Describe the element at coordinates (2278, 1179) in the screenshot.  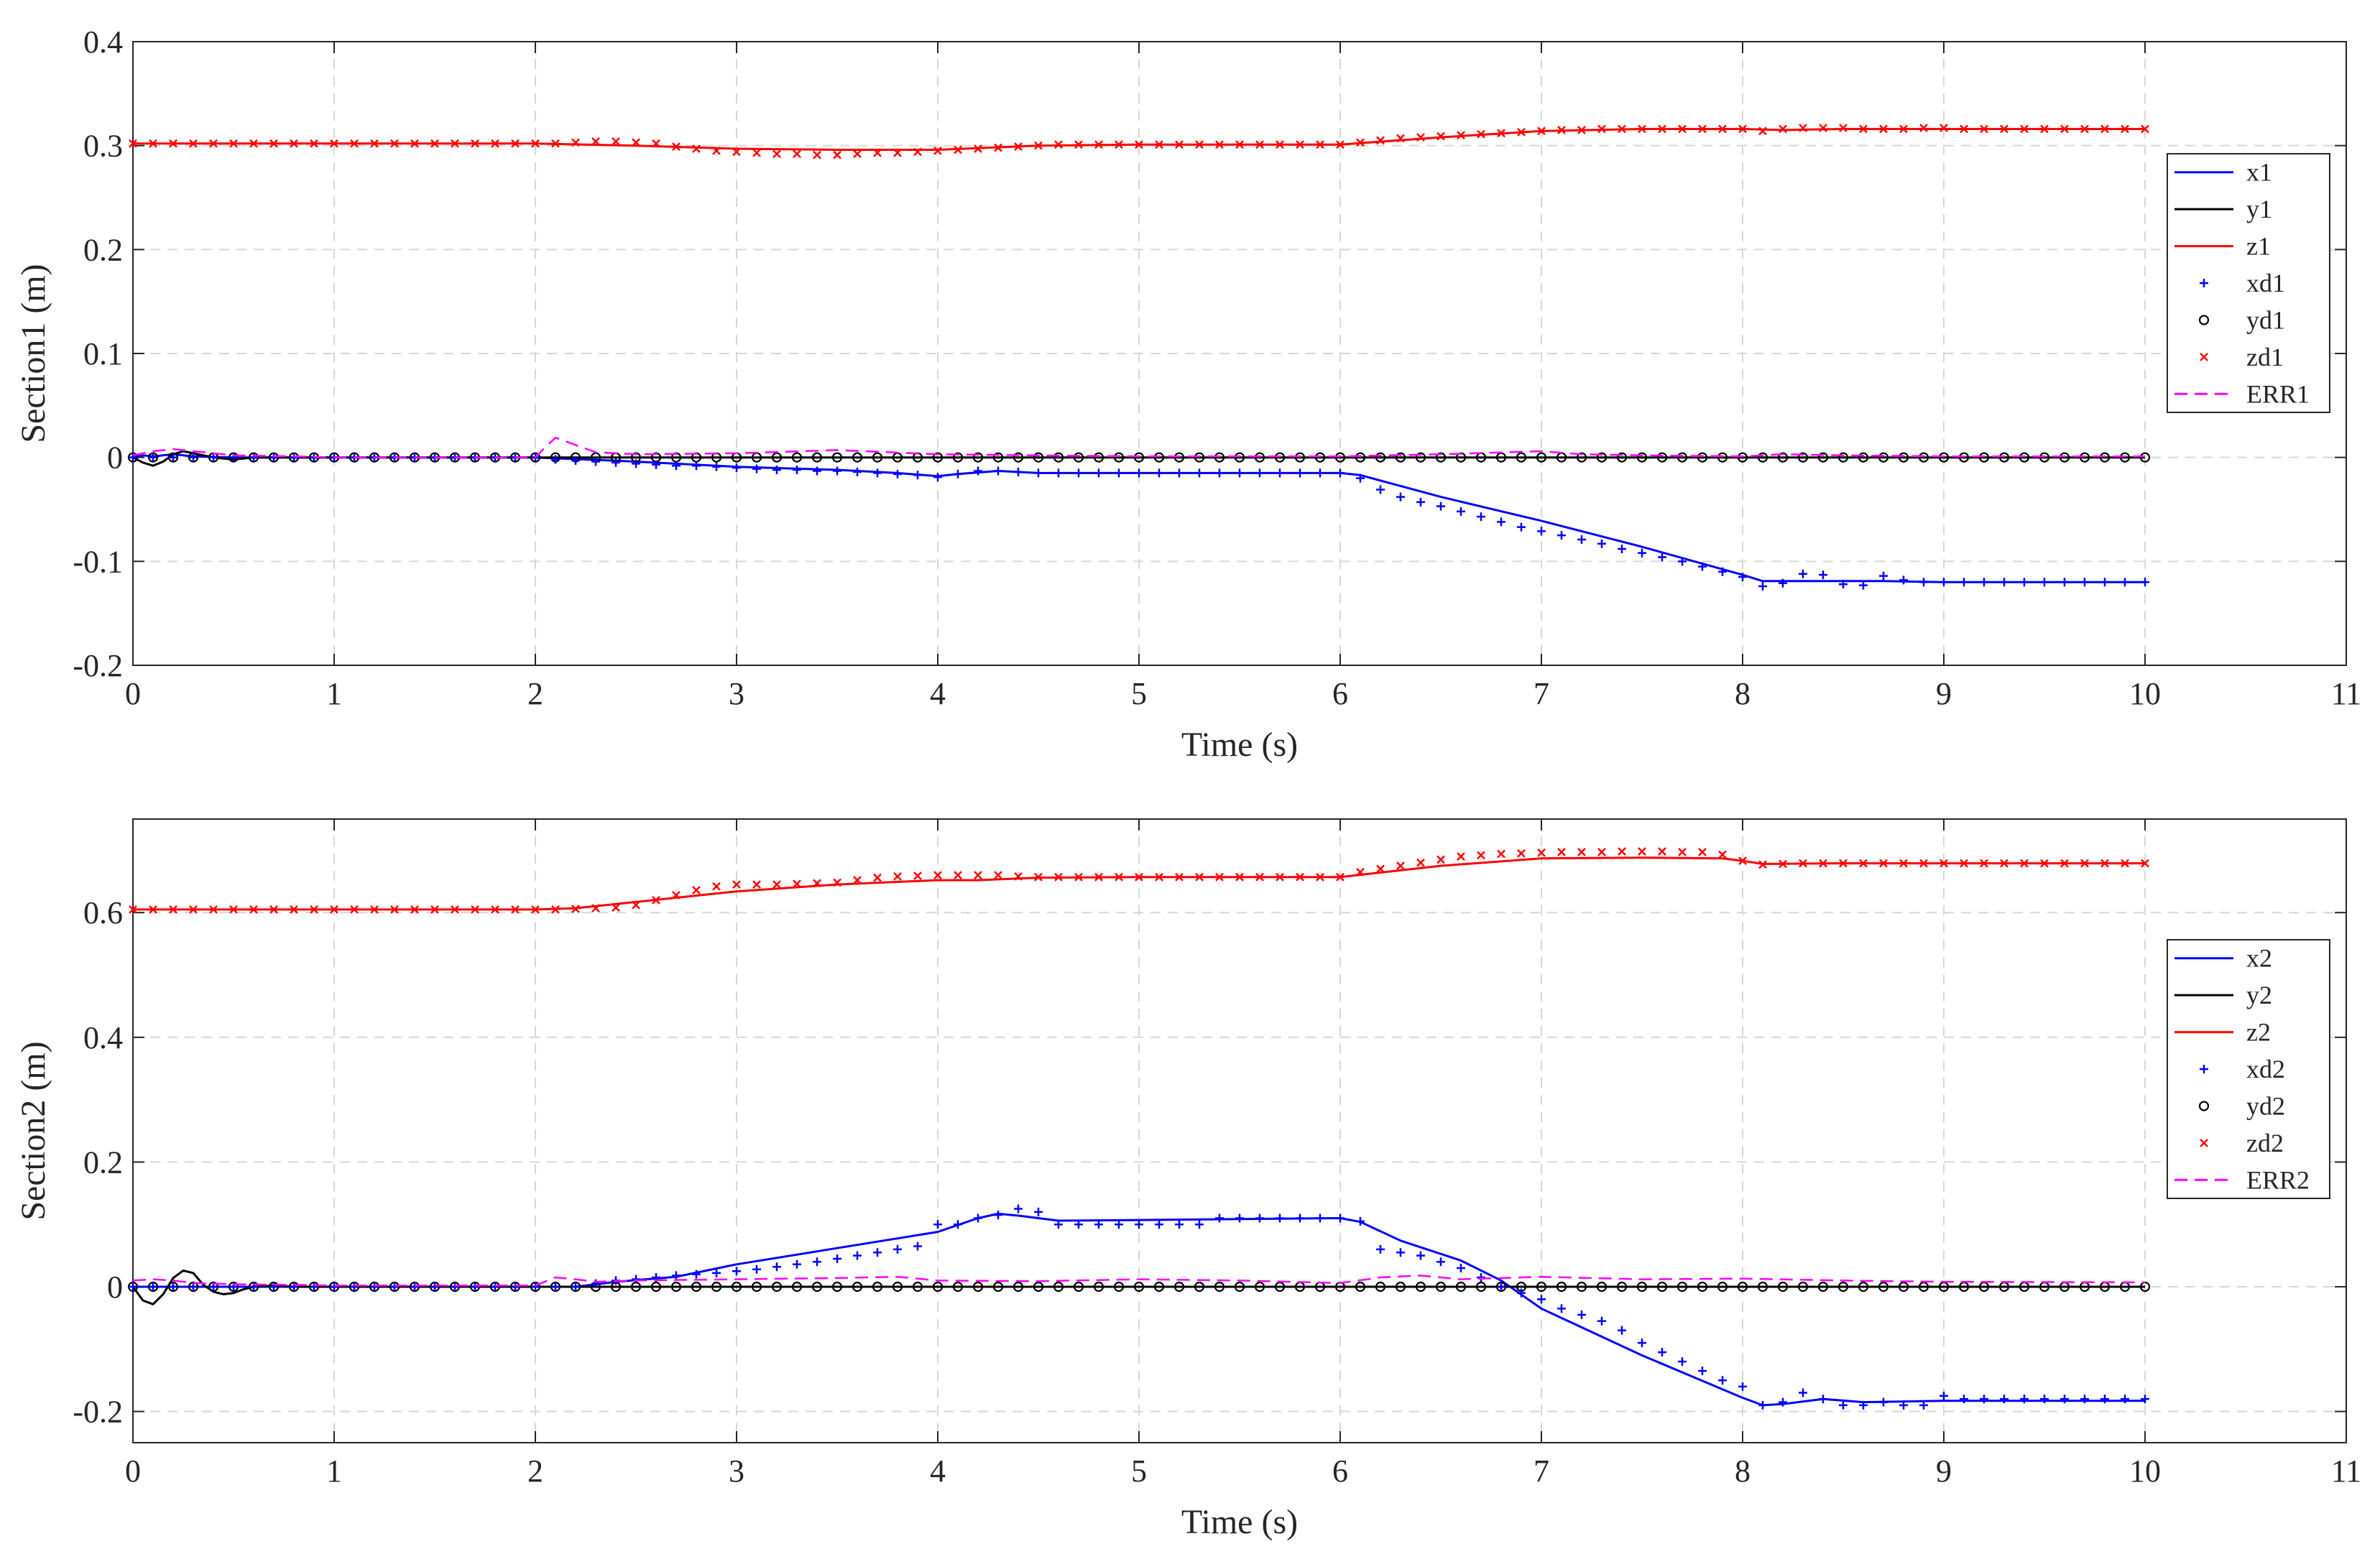
I see `legend-label: ERR2` at that location.